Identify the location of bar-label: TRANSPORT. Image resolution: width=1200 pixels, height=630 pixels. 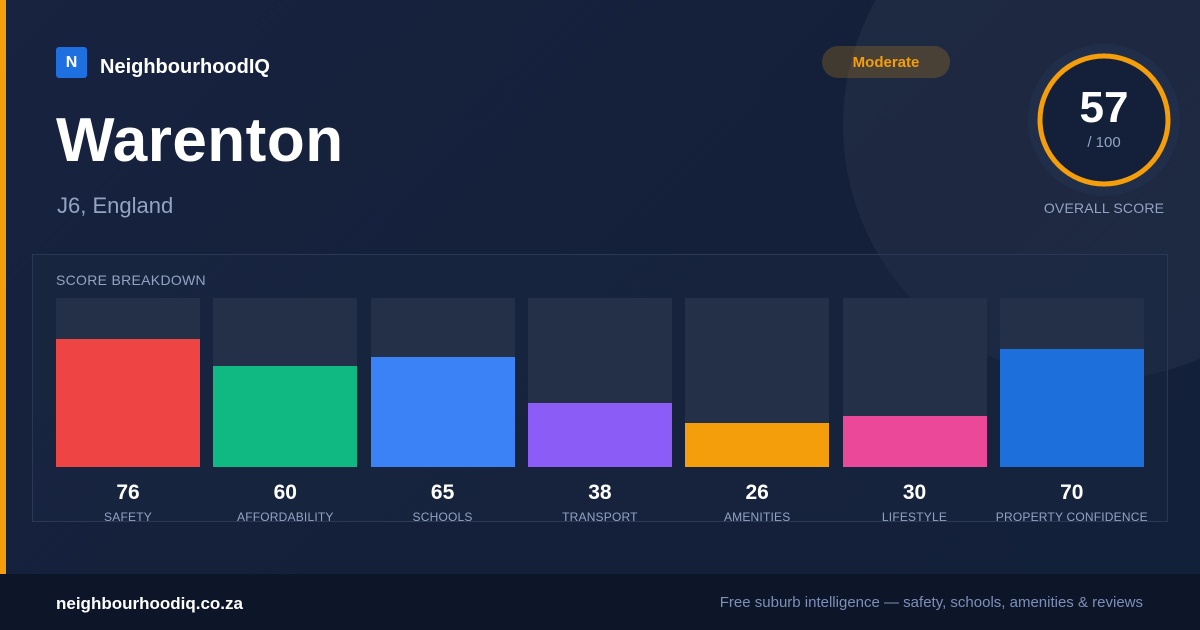
(600, 517).